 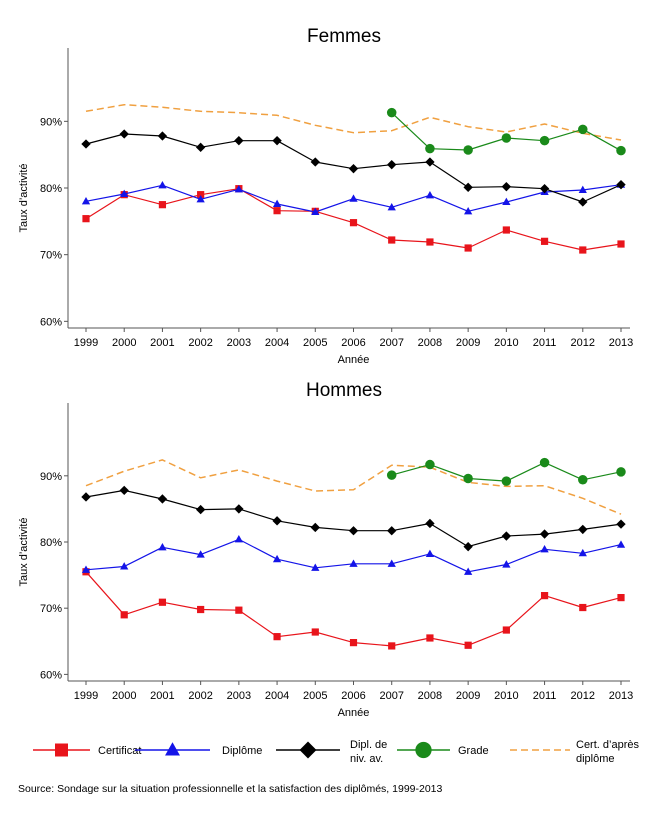 What do you see at coordinates (545, 696) in the screenshot?
I see `x-tick-label: 2011` at bounding box center [545, 696].